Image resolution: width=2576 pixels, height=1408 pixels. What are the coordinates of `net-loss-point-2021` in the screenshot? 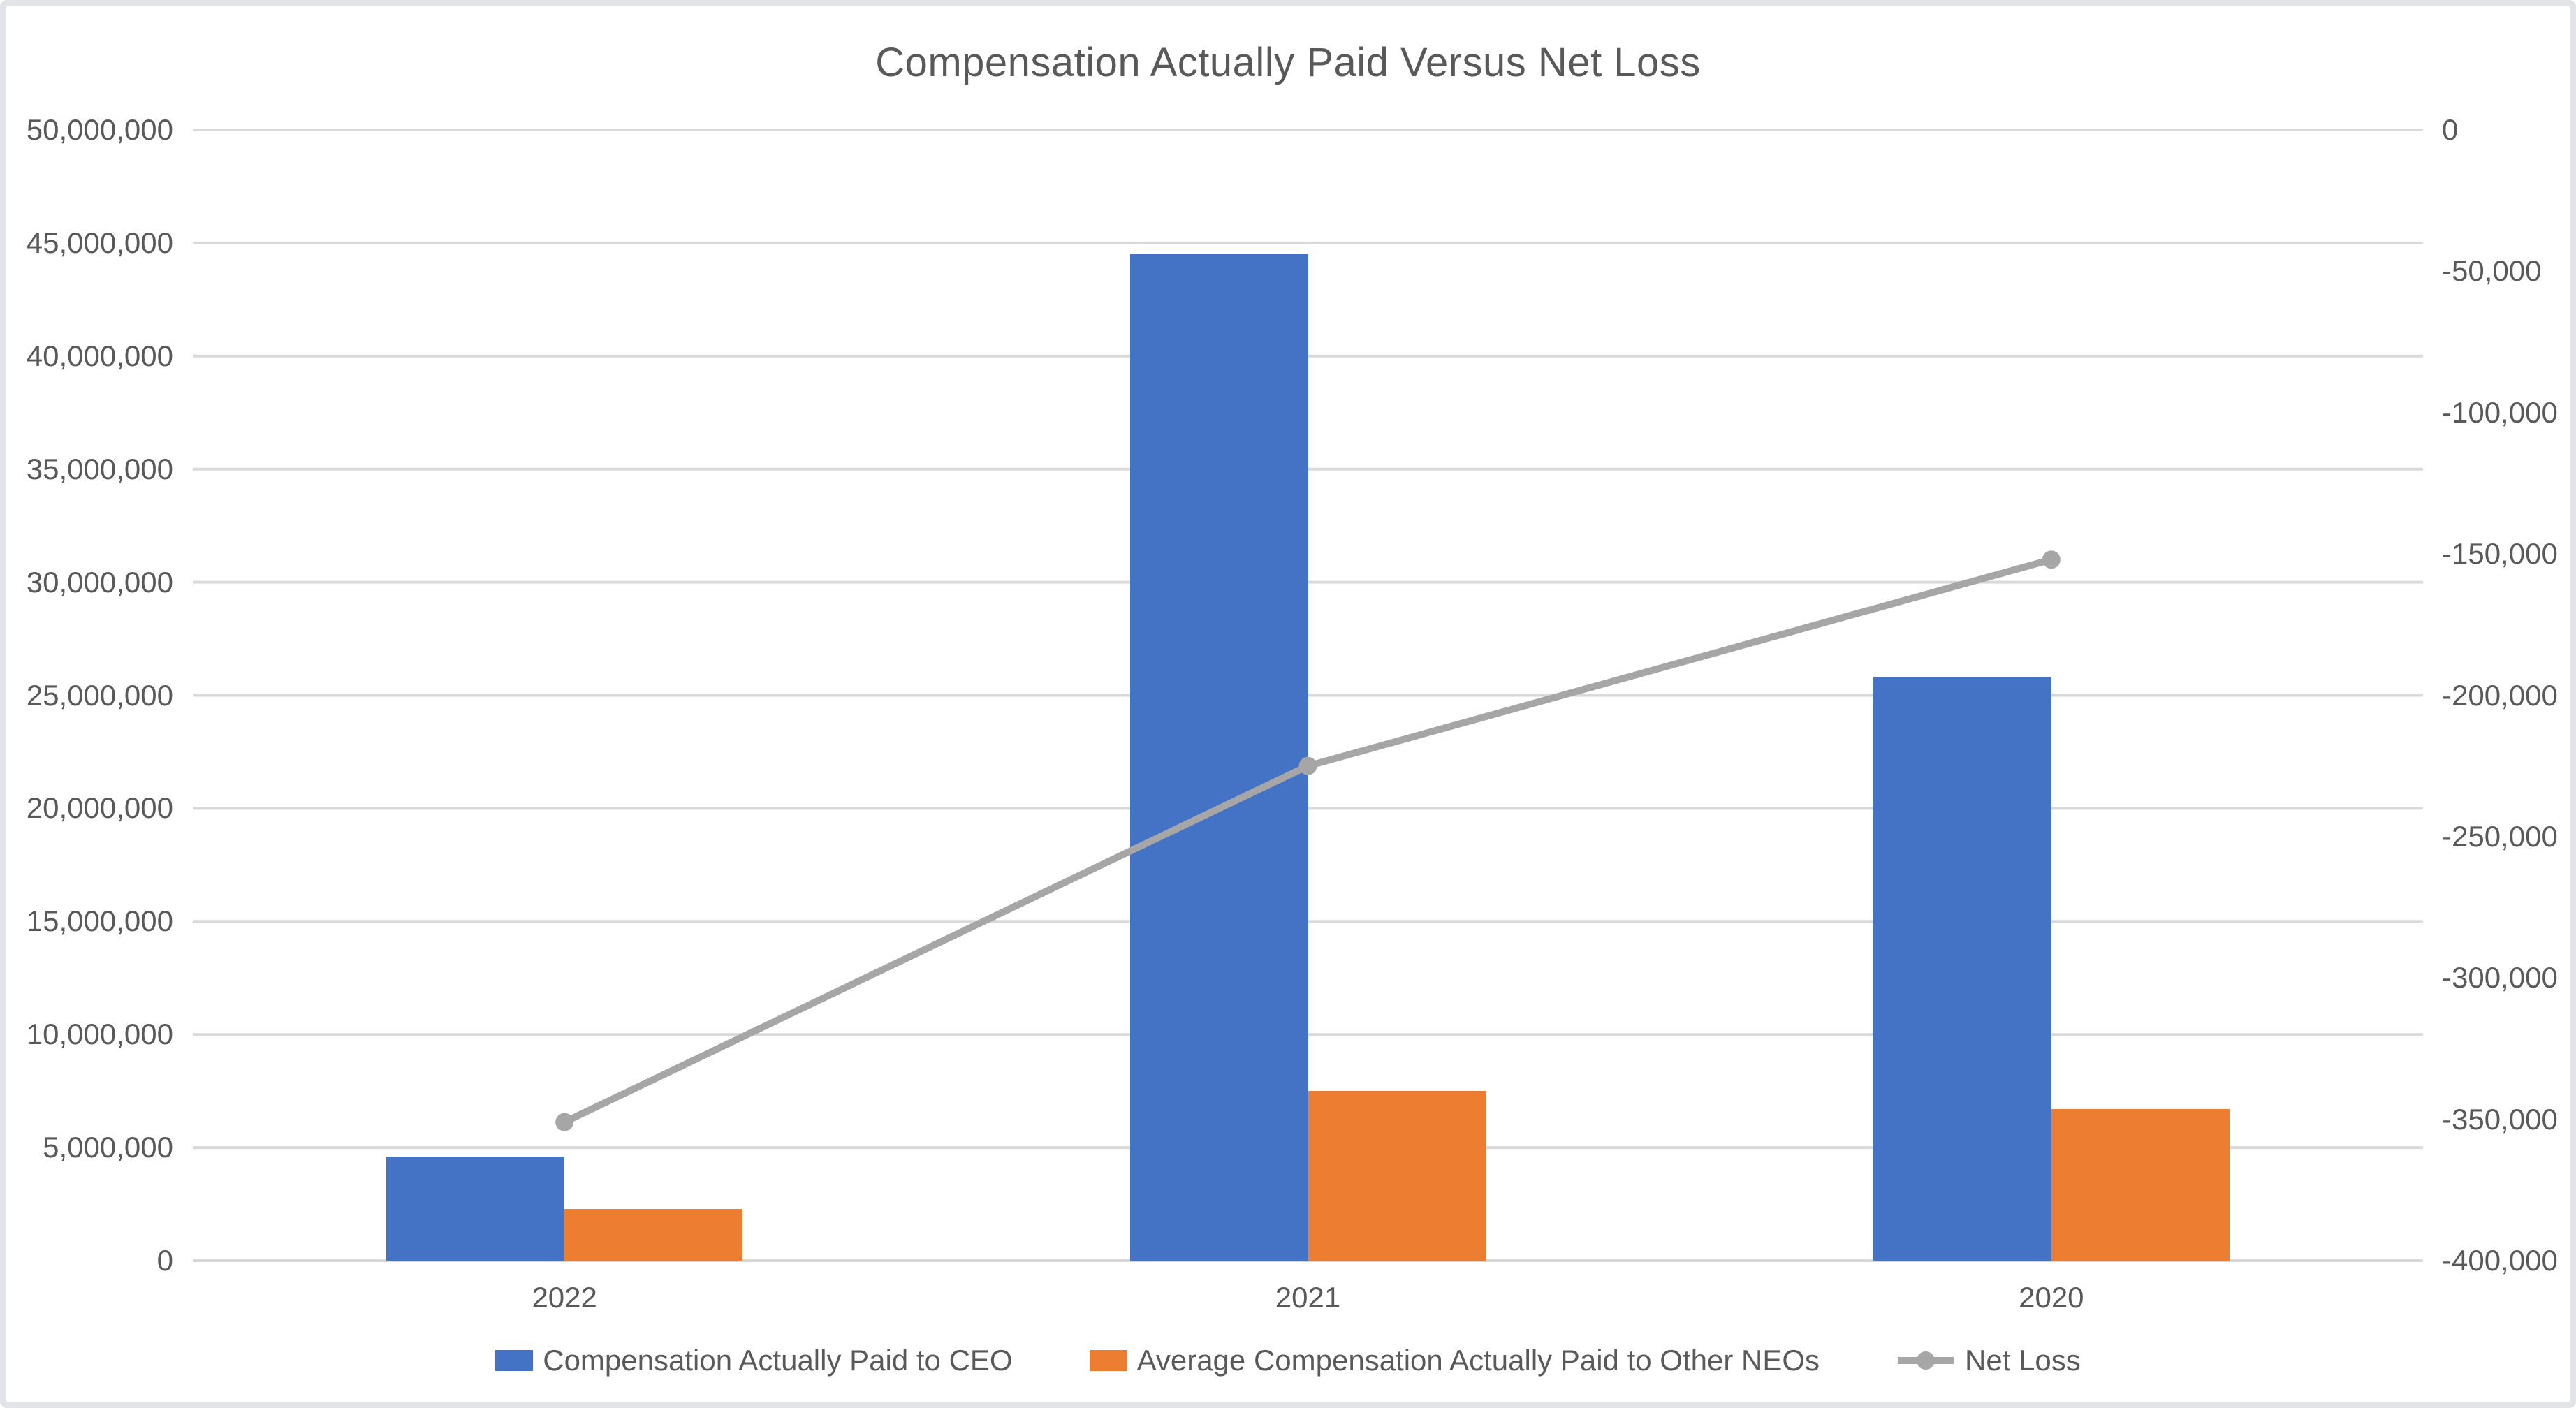 It's located at (1307, 765).